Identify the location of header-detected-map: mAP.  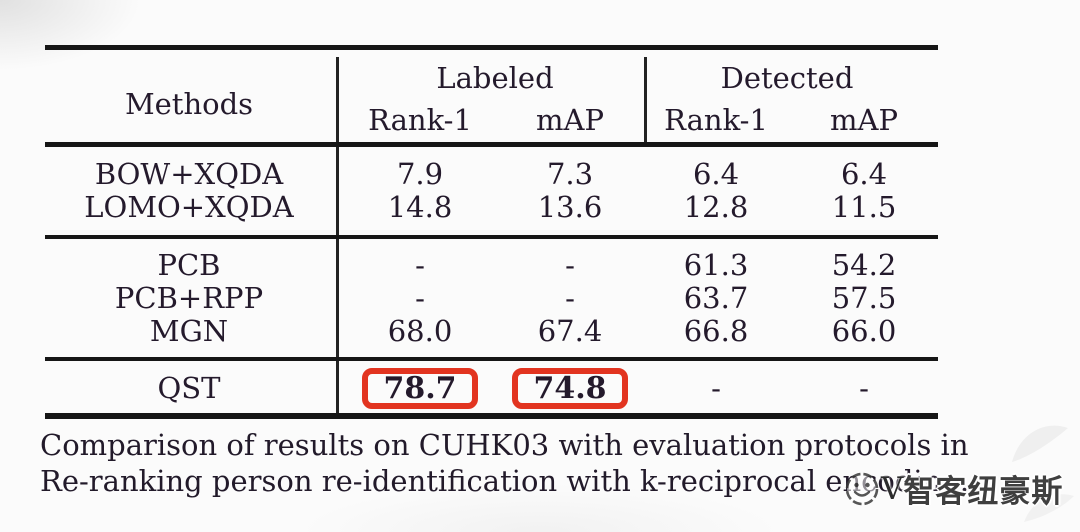
(864, 120).